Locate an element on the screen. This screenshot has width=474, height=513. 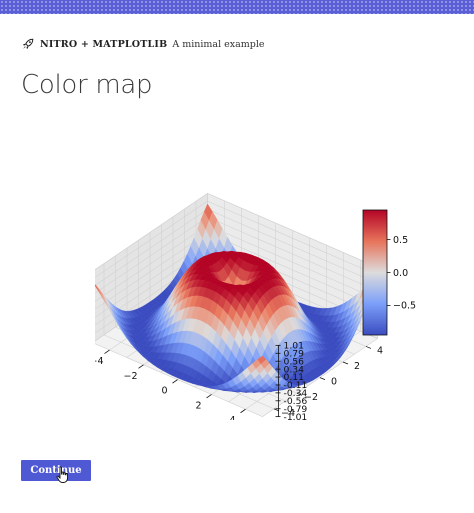
z-tick-label: 0.56 is located at coordinates (294, 361).